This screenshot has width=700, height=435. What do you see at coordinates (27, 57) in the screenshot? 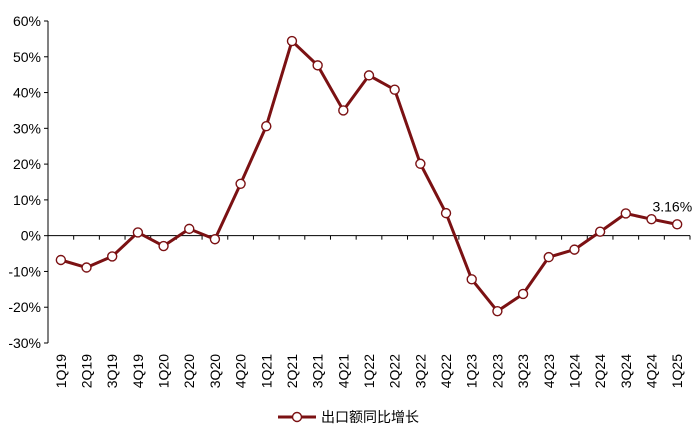
I see `y-tick-label: 50%` at bounding box center [27, 57].